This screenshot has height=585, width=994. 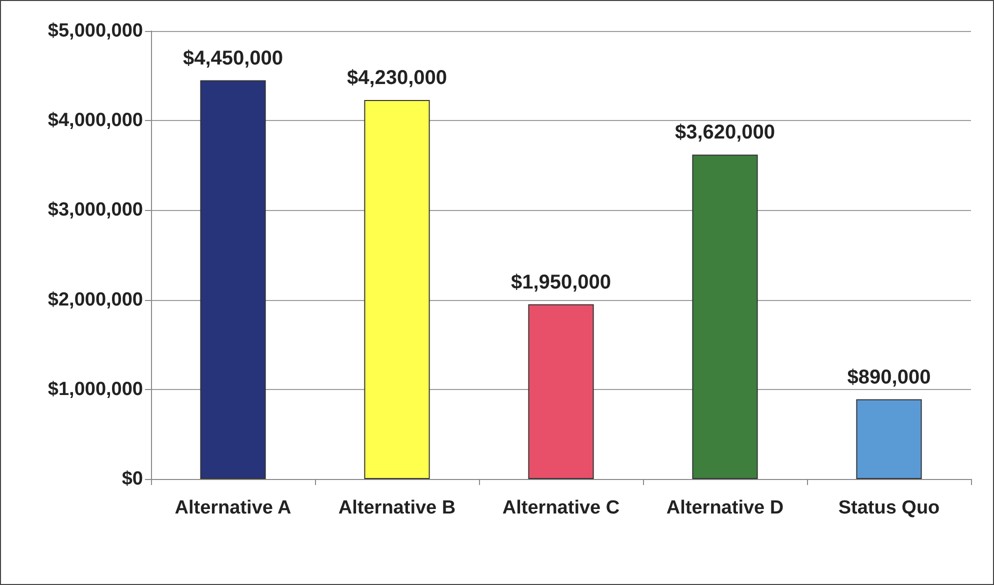 What do you see at coordinates (132, 479) in the screenshot?
I see `y-tick-label: $0` at bounding box center [132, 479].